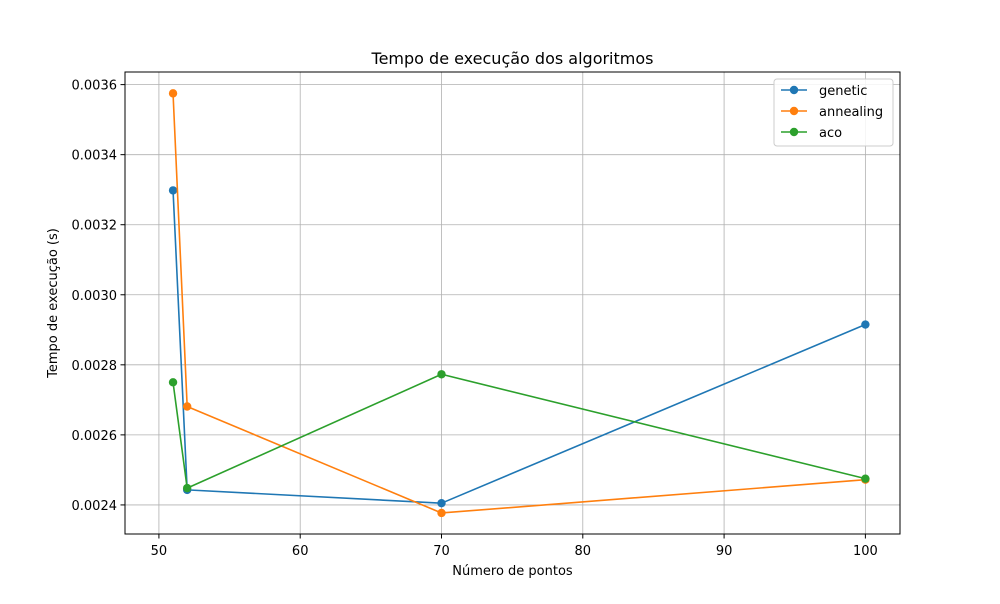  Describe the element at coordinates (512, 571) in the screenshot. I see `x-axis-label: Número de pontos` at that location.